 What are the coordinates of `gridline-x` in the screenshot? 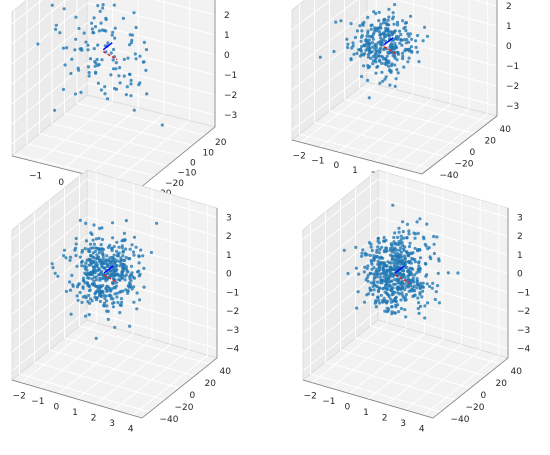 It's located at (100, 138).